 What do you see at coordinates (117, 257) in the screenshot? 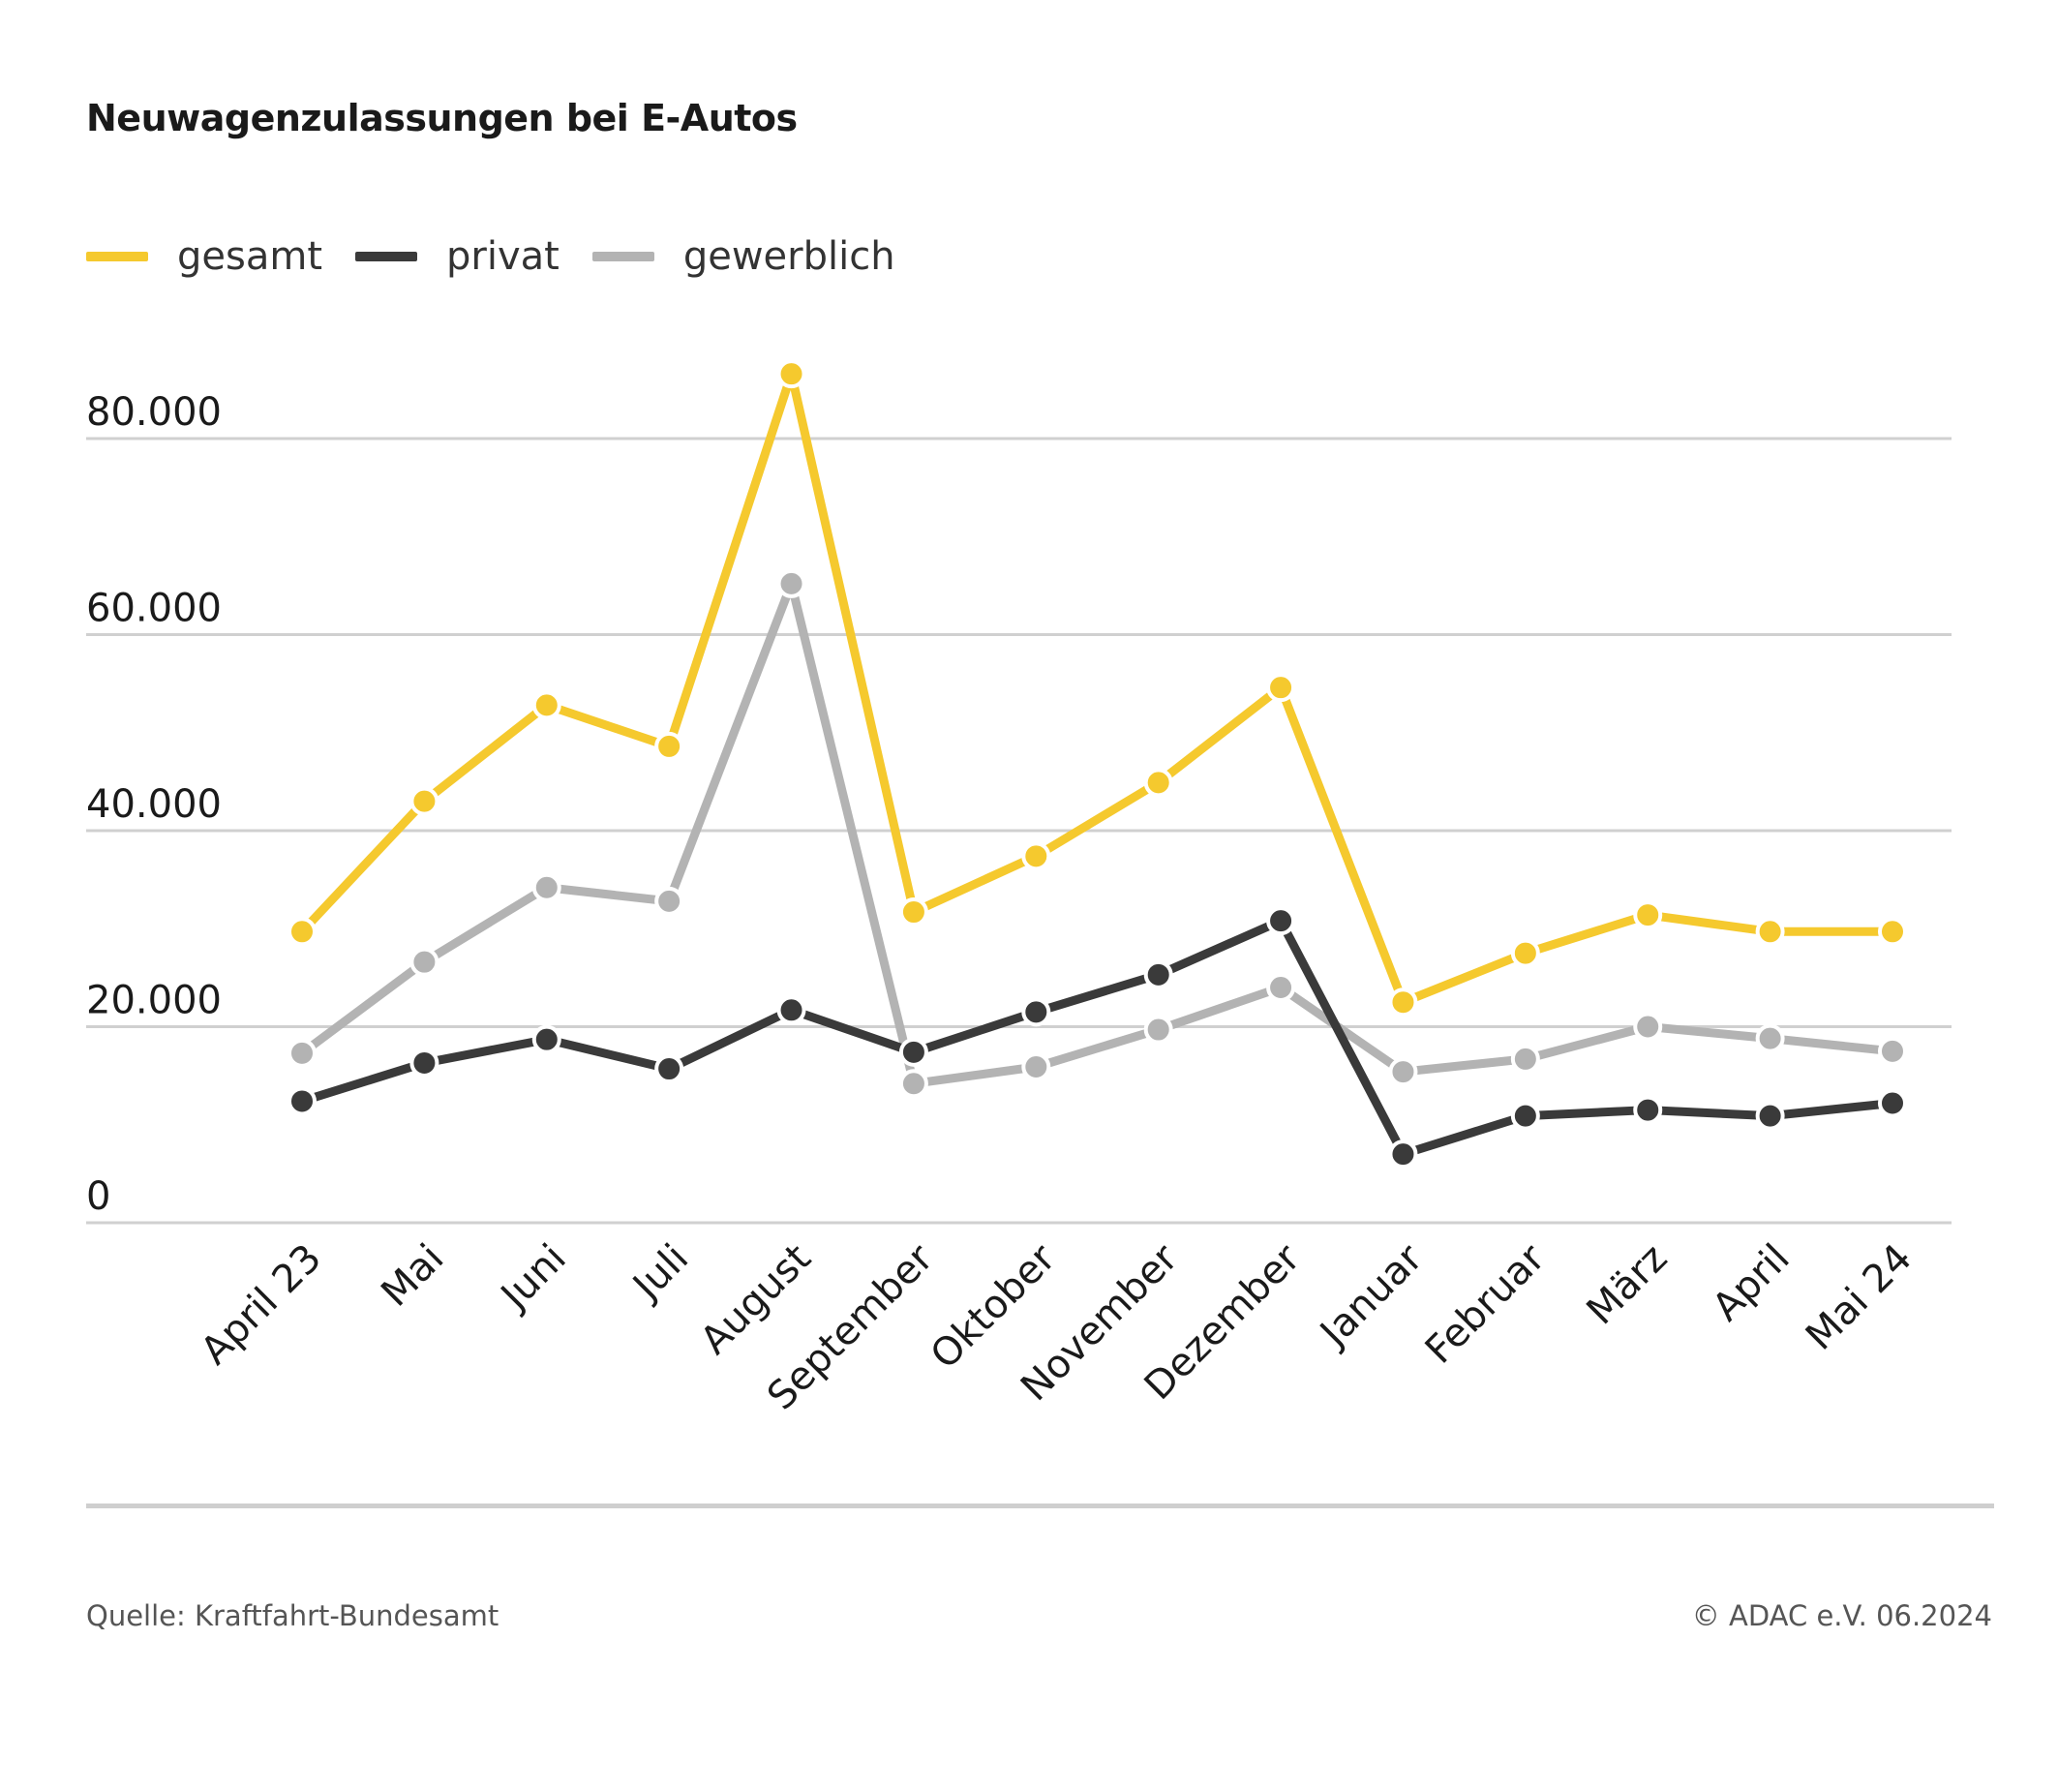
I see `legend-swatch-gesamt` at bounding box center [117, 257].